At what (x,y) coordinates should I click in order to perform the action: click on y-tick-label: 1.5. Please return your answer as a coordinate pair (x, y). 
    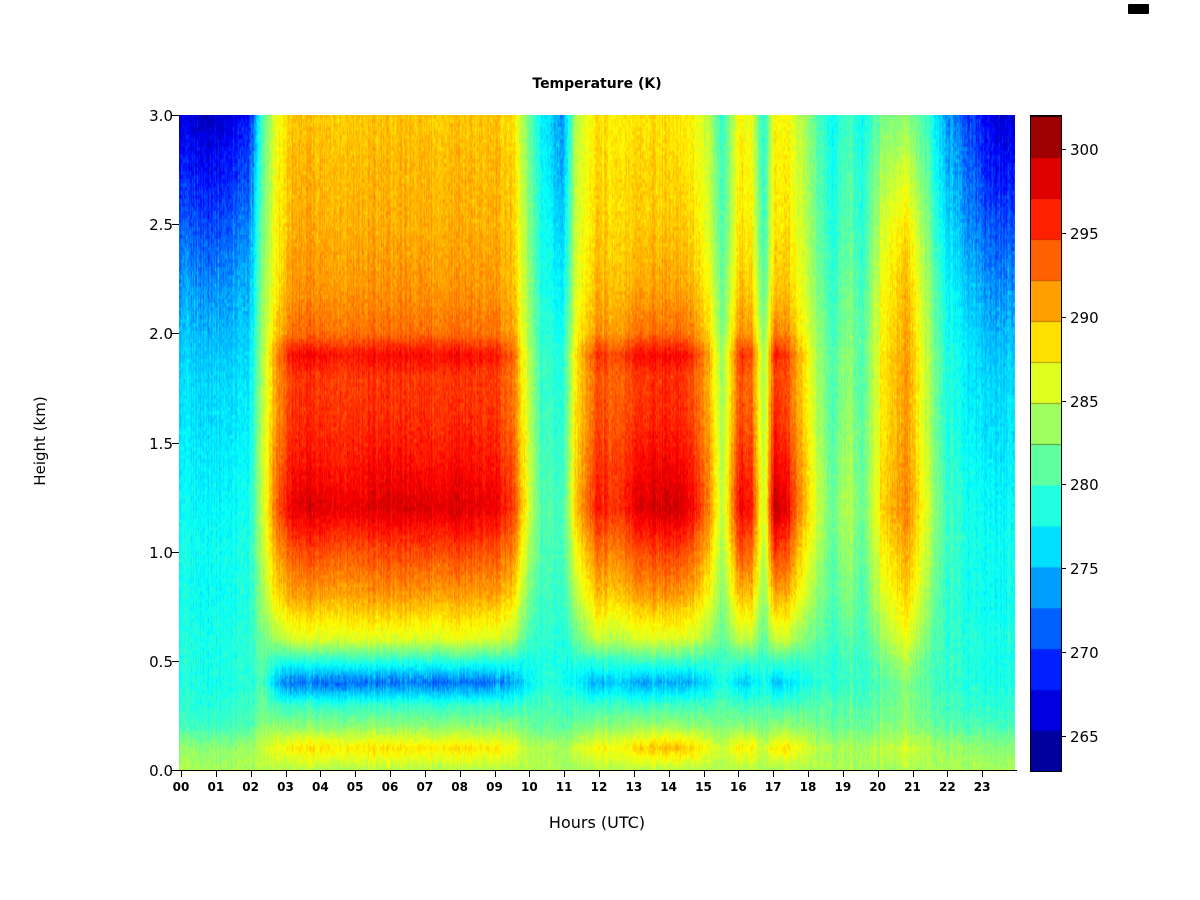
    Looking at the image, I should click on (161, 443).